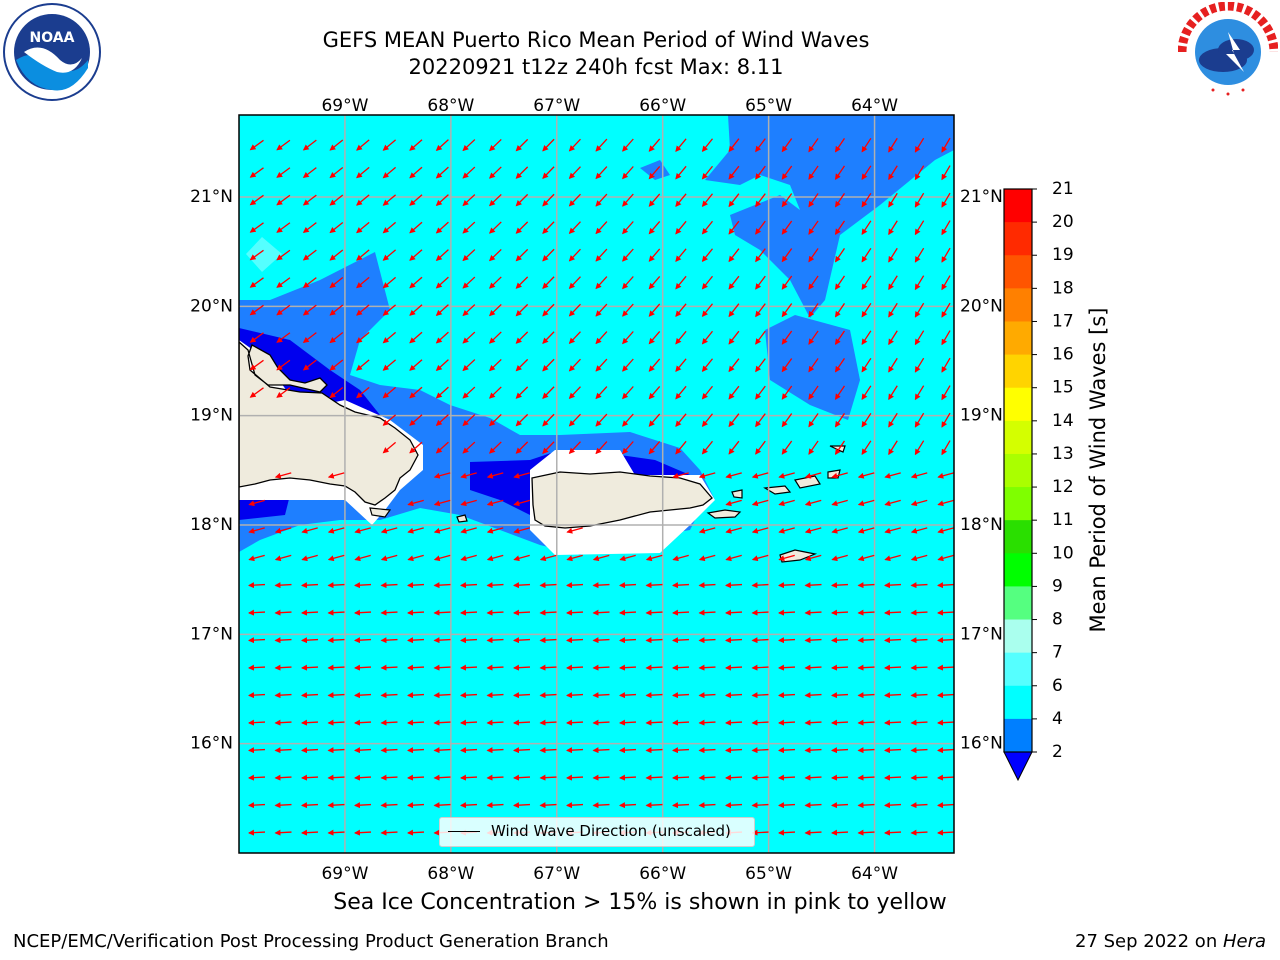  What do you see at coordinates (1063, 553) in the screenshot?
I see `colorbar-tick-label: 10` at bounding box center [1063, 553].